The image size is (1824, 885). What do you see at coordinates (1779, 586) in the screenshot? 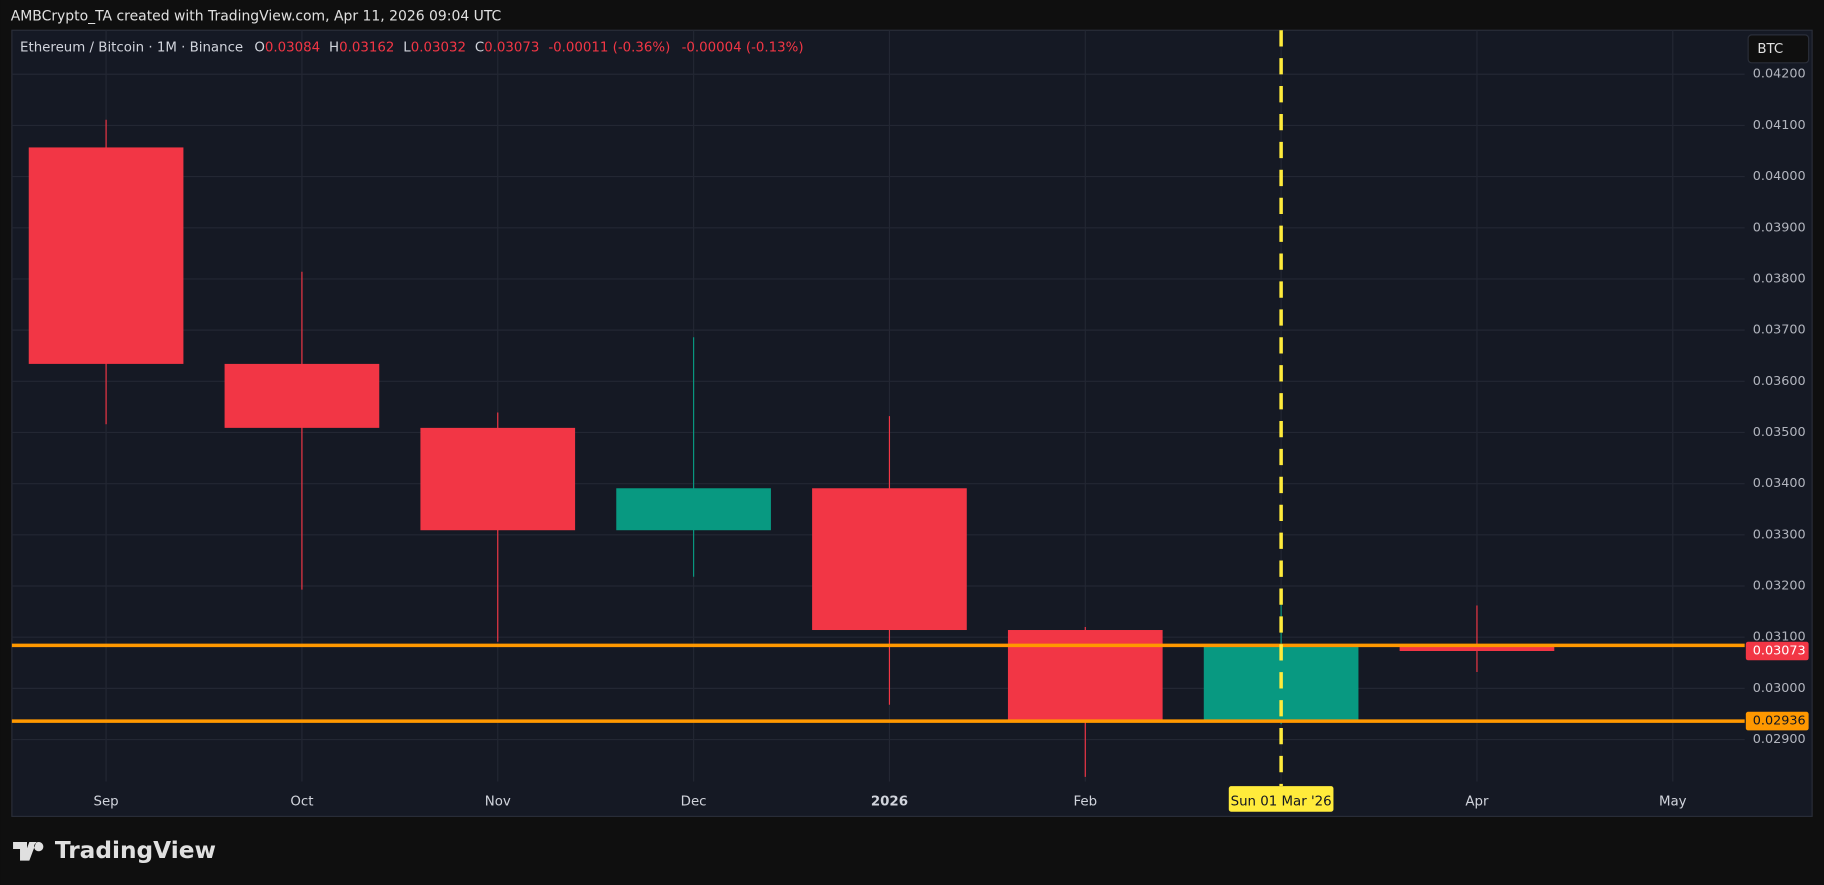
I see `y-tick-label: 0.03200` at bounding box center [1779, 586].